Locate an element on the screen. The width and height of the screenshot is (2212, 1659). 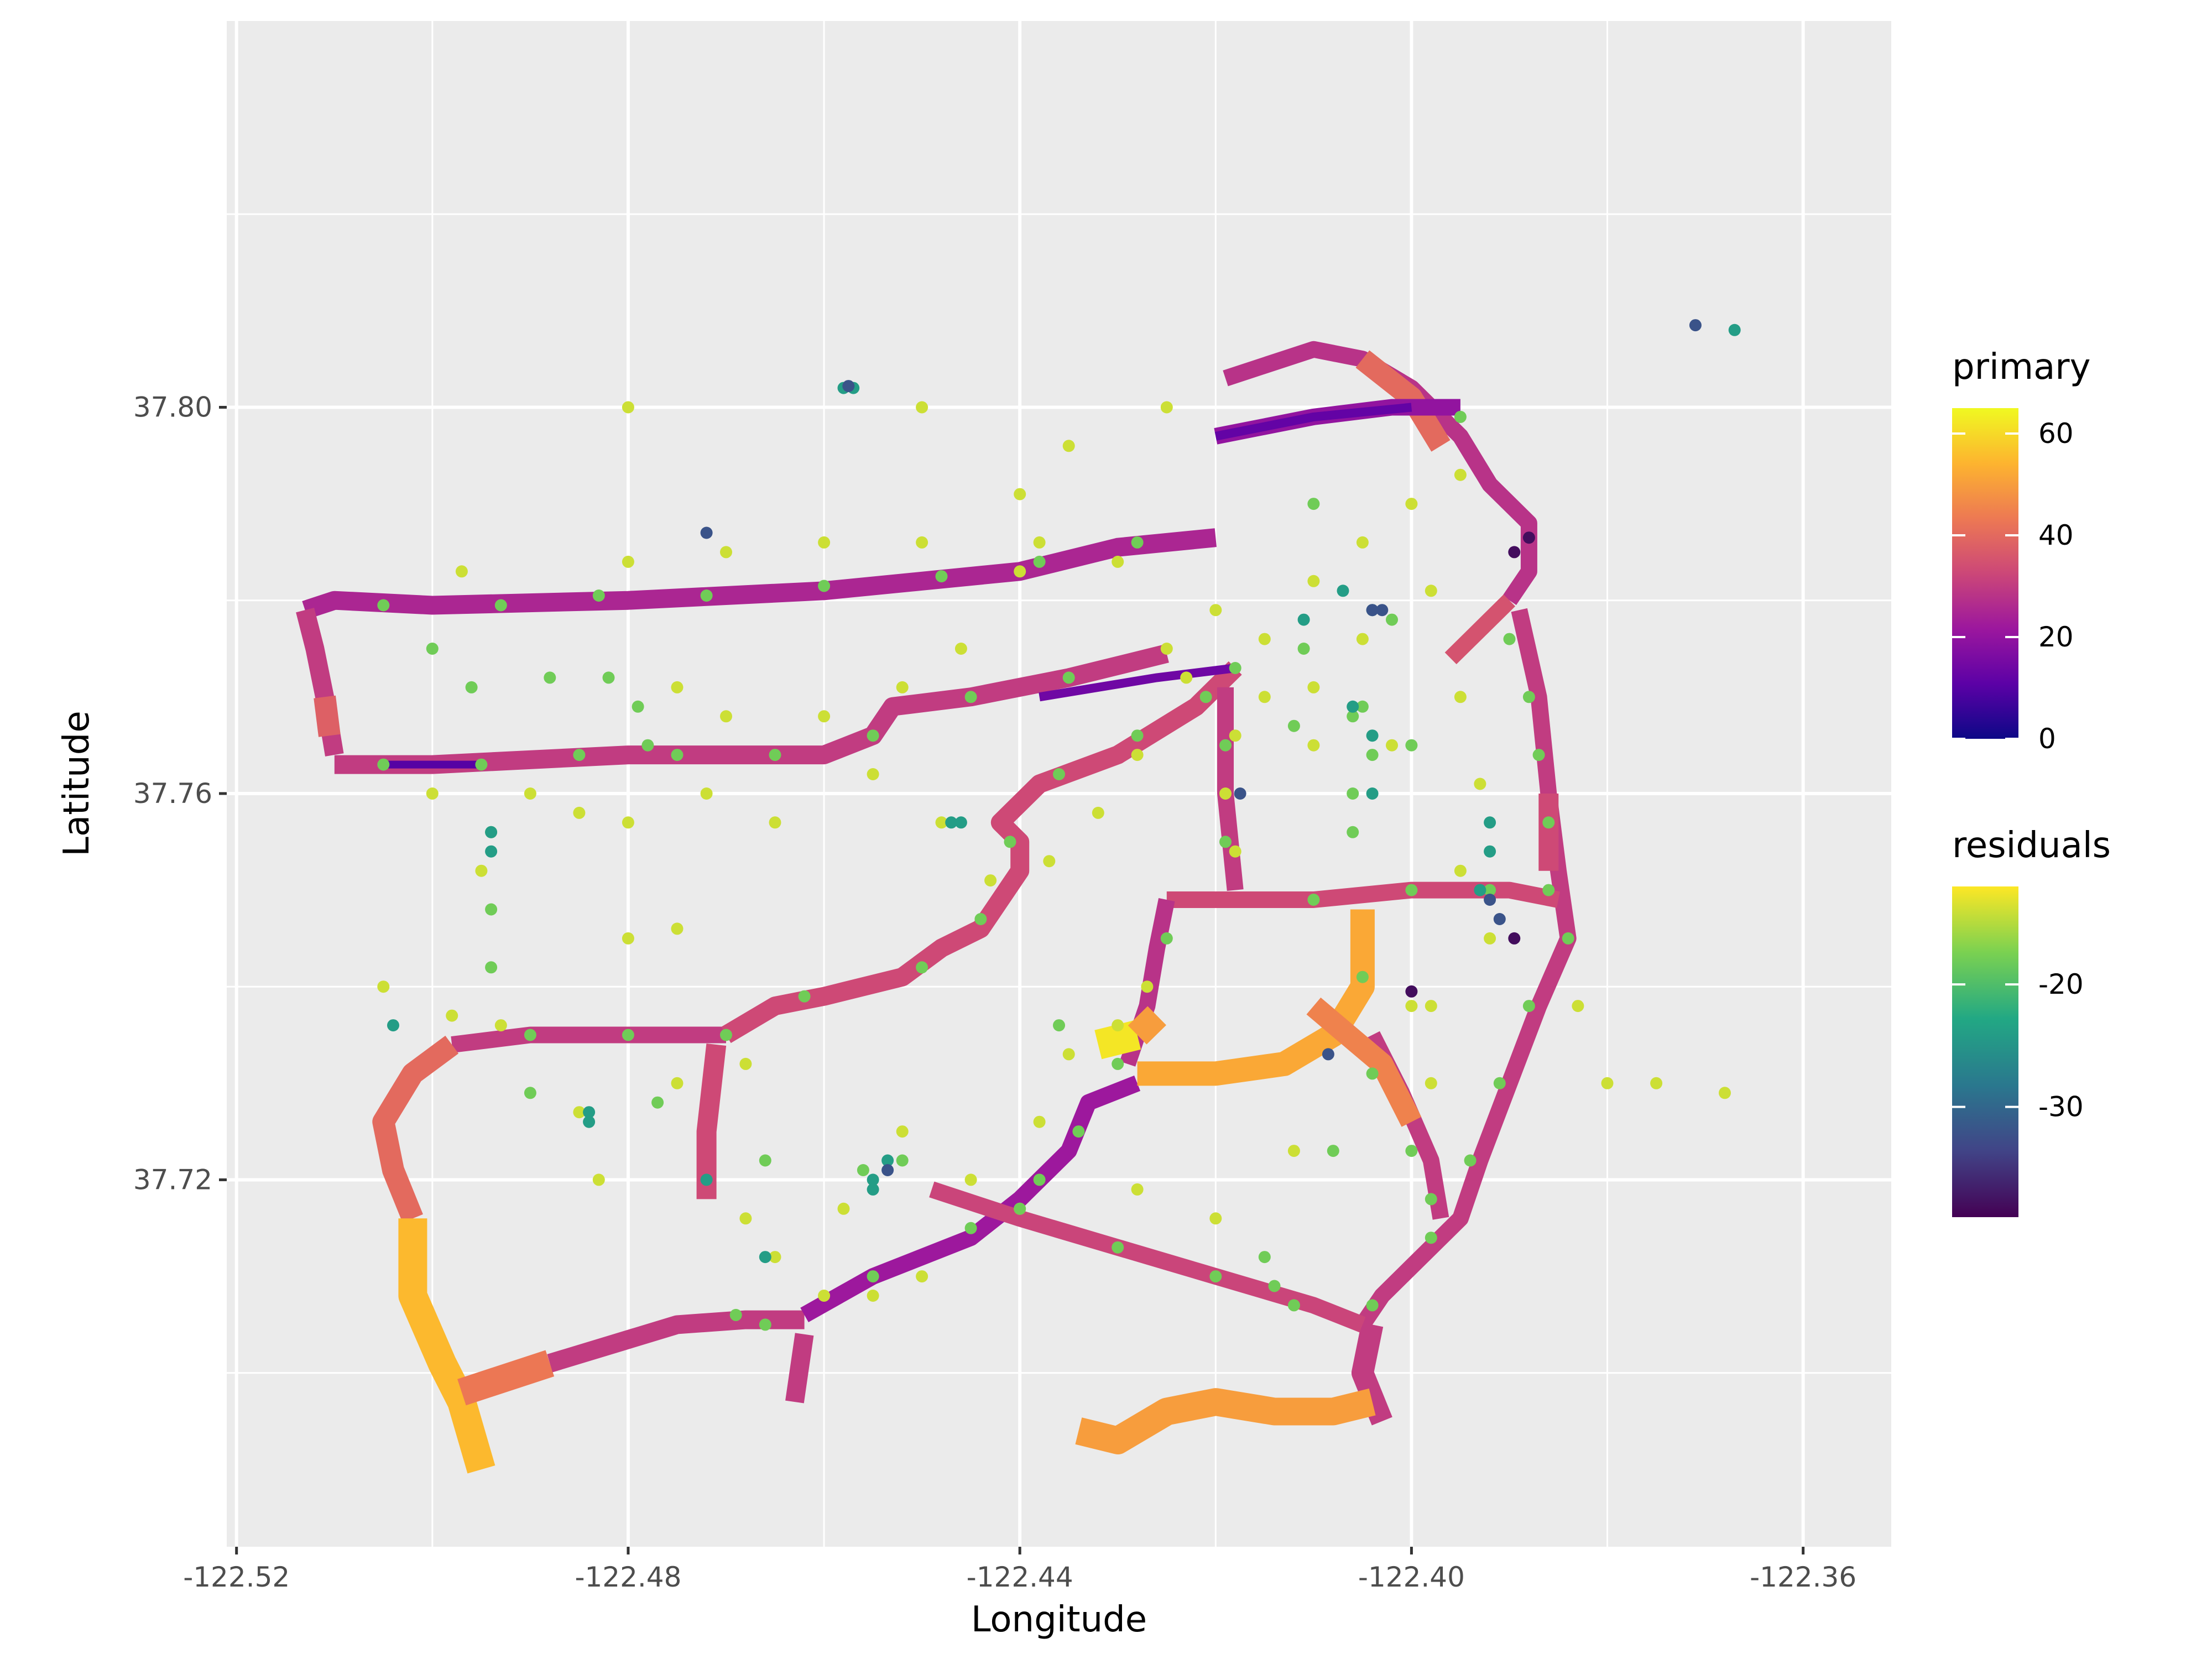
x-tick-label: -122.48 is located at coordinates (628, 1577).